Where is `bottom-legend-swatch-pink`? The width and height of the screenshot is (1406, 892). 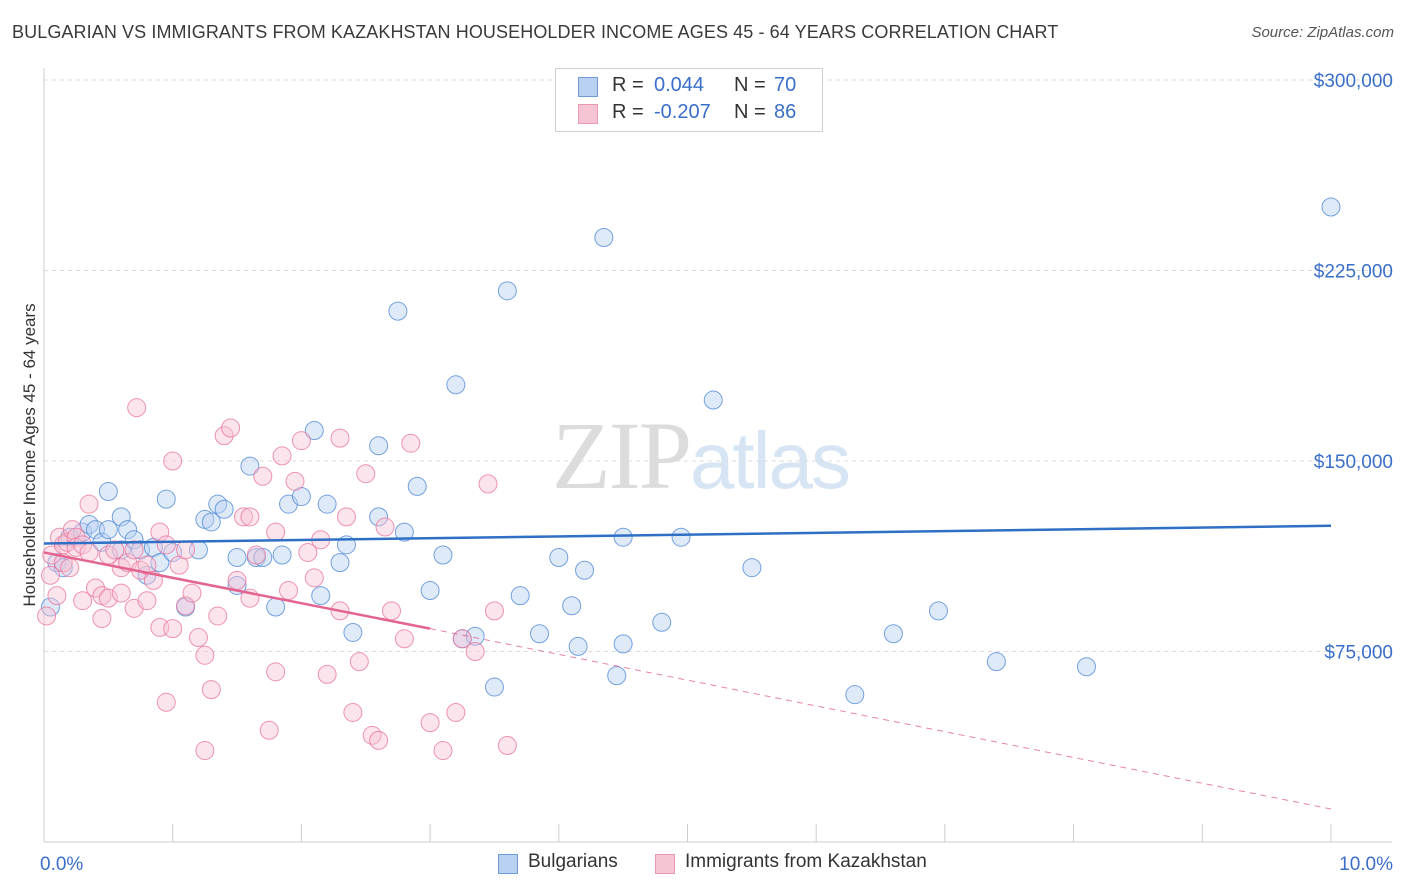
bottom-legend-swatch-pink is located at coordinates (665, 864).